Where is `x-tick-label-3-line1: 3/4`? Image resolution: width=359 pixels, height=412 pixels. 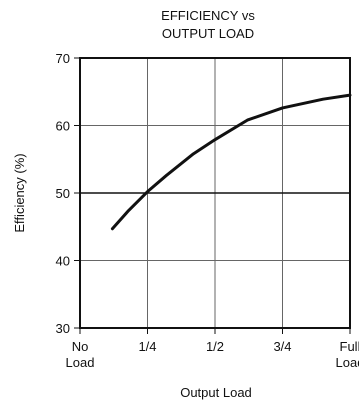
x-tick-label-3-line1: 3/4 is located at coordinates (282, 346).